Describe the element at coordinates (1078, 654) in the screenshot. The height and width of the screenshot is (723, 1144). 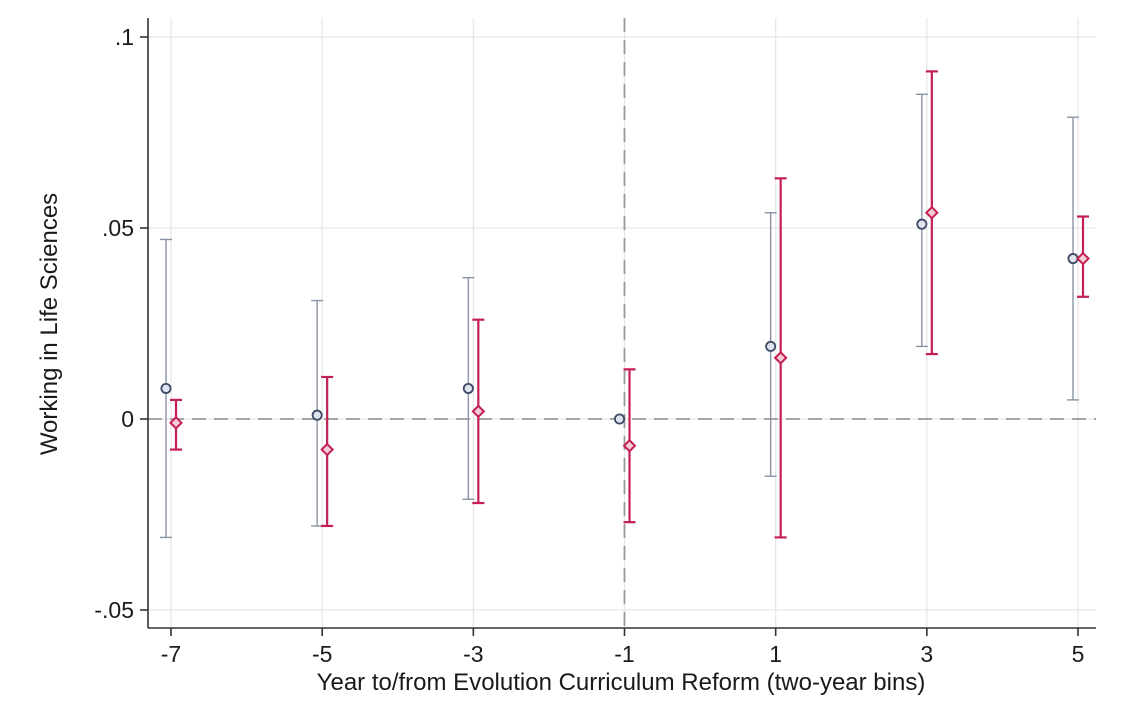
I see `x-tick-label: 5` at that location.